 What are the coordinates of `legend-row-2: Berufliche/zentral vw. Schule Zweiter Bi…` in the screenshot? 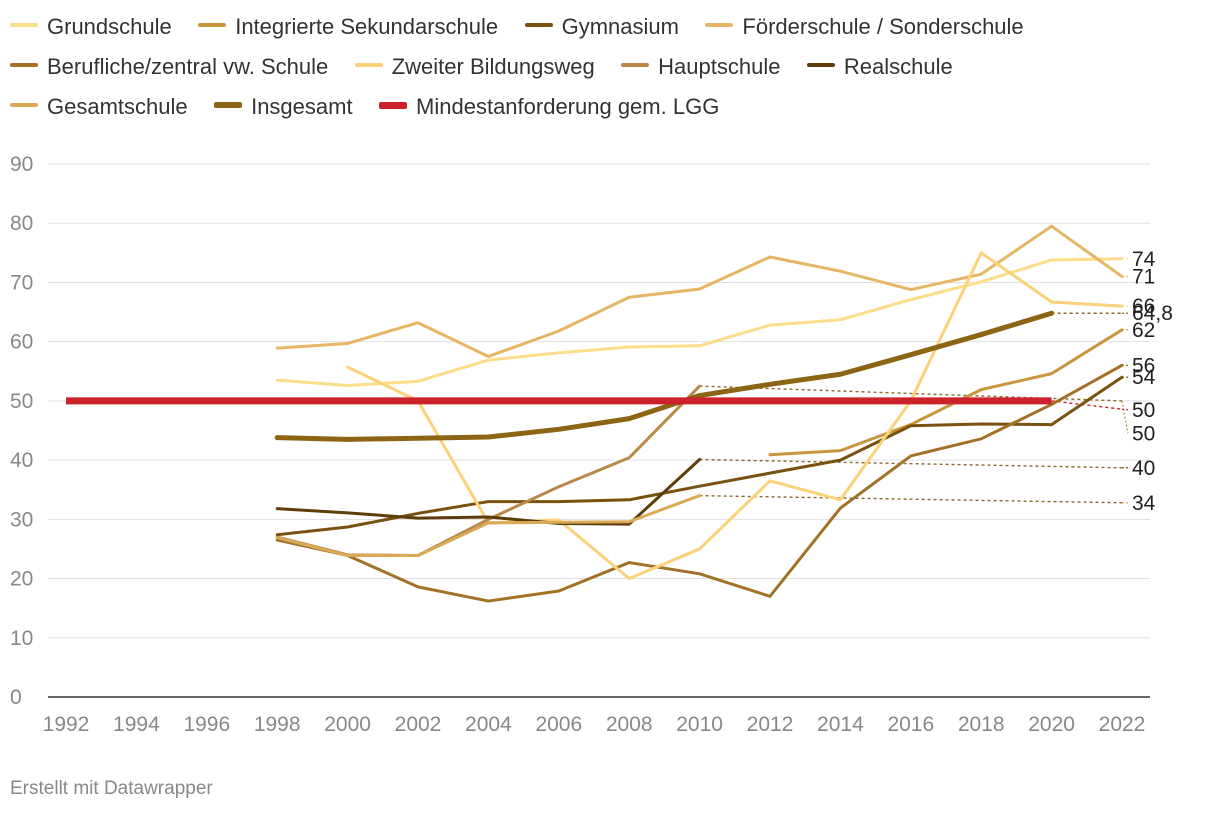 It's located at (610, 74).